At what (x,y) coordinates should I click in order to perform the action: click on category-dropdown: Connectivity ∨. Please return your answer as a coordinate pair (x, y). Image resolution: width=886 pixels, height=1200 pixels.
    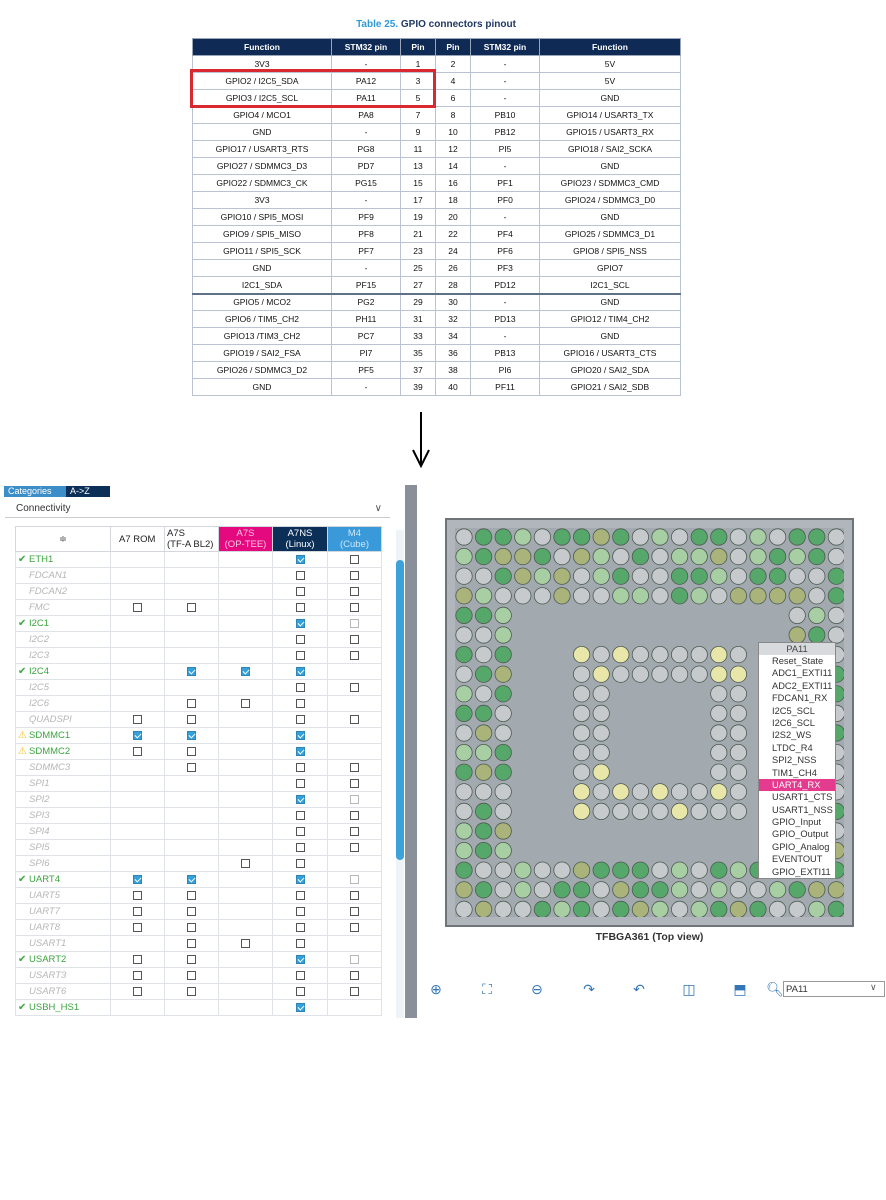
    Looking at the image, I should click on (197, 509).